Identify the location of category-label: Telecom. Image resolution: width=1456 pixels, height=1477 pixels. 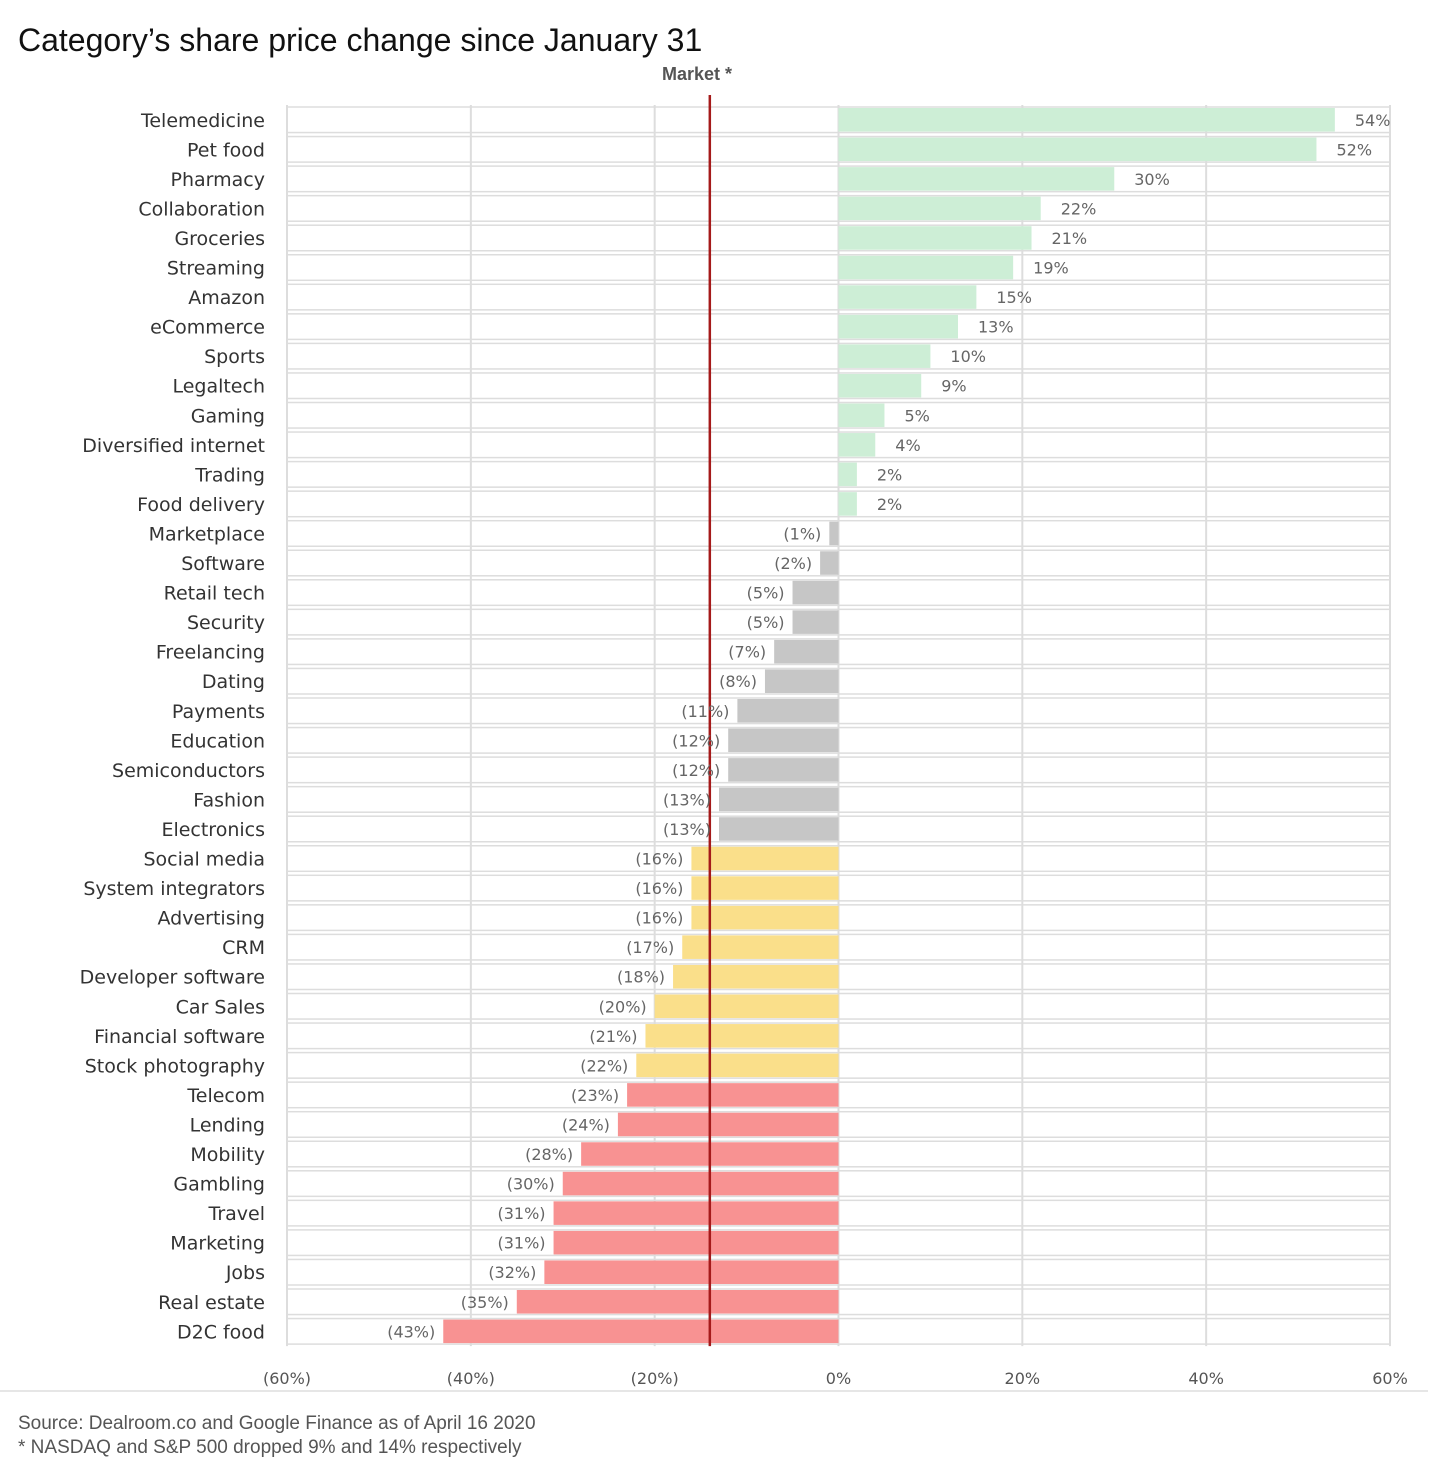
(225, 1096).